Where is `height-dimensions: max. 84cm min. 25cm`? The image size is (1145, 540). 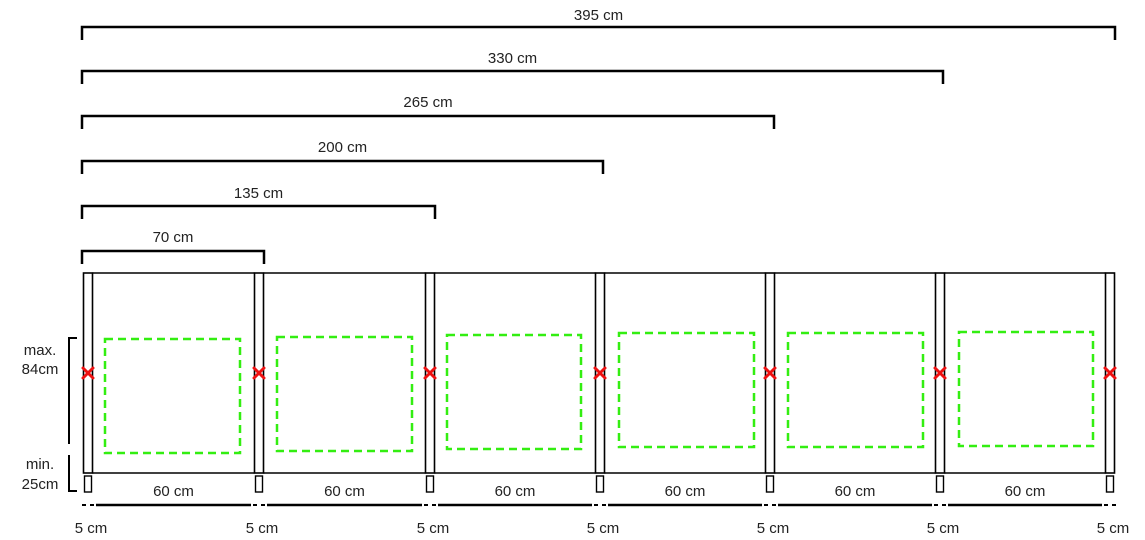
height-dimensions: max. 84cm min. 25cm is located at coordinates (49, 415).